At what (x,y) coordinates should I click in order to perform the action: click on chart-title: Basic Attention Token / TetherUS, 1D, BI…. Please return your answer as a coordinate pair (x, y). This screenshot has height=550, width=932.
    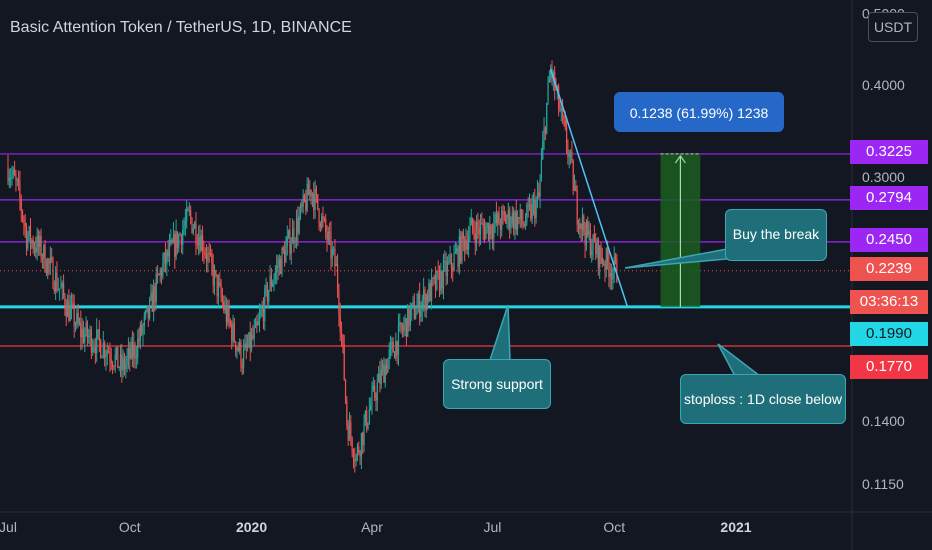
    Looking at the image, I should click on (181, 27).